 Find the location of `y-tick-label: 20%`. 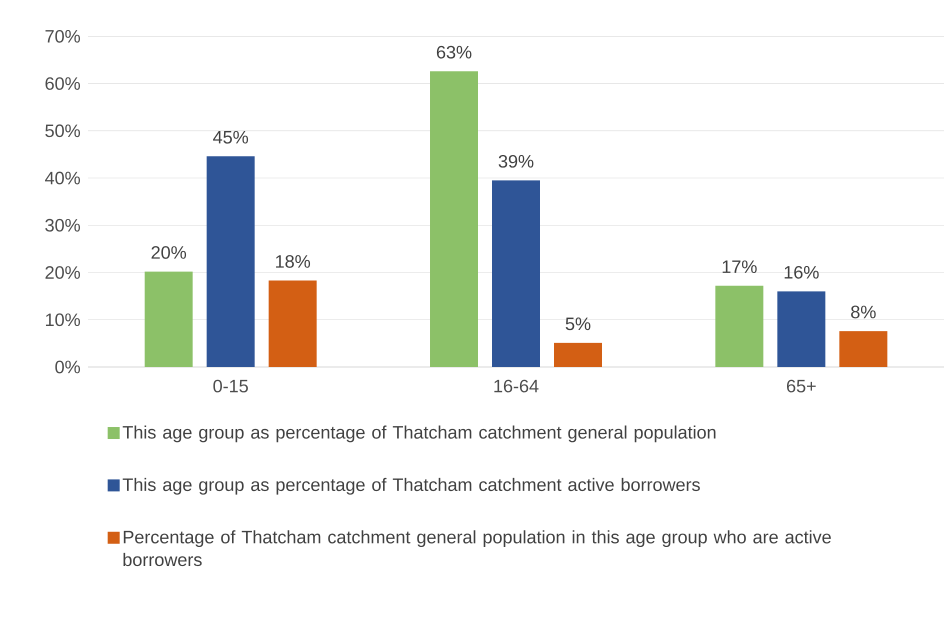

y-tick-label: 20% is located at coordinates (63, 272).